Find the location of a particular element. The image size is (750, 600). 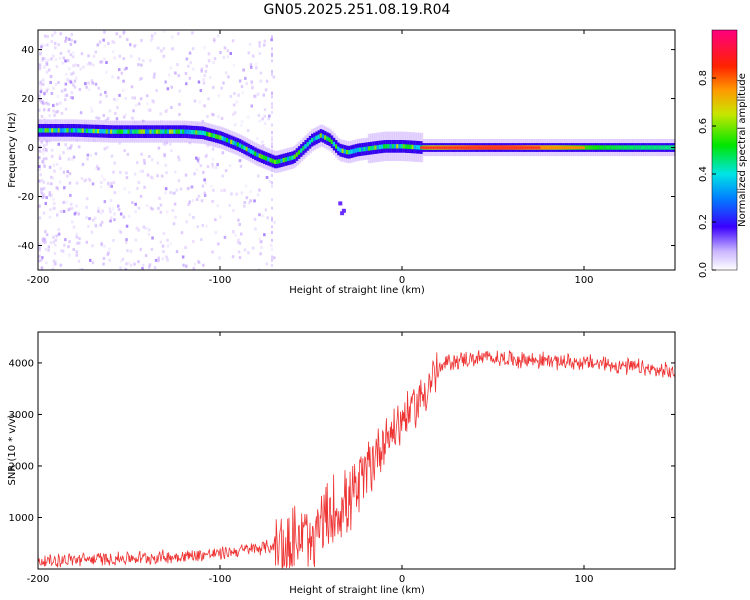

colorbar-label: Normalized spectral amplitude is located at coordinates (742, 150).